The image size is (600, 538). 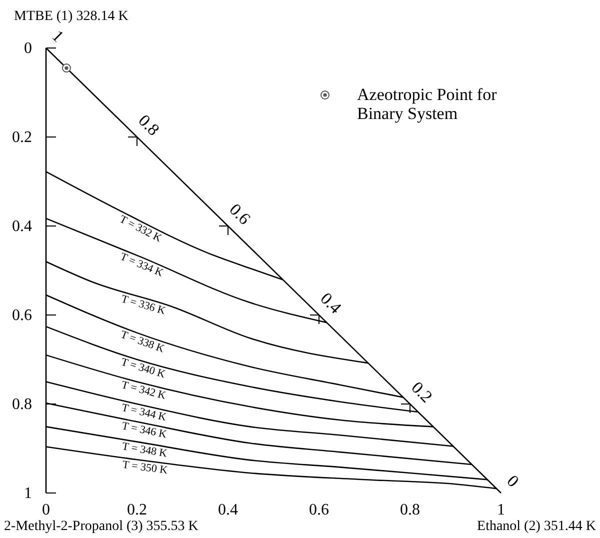 I want to click on text: 2-Methyl-2-Propanol (3) 355.53 K, so click(x=101, y=526).